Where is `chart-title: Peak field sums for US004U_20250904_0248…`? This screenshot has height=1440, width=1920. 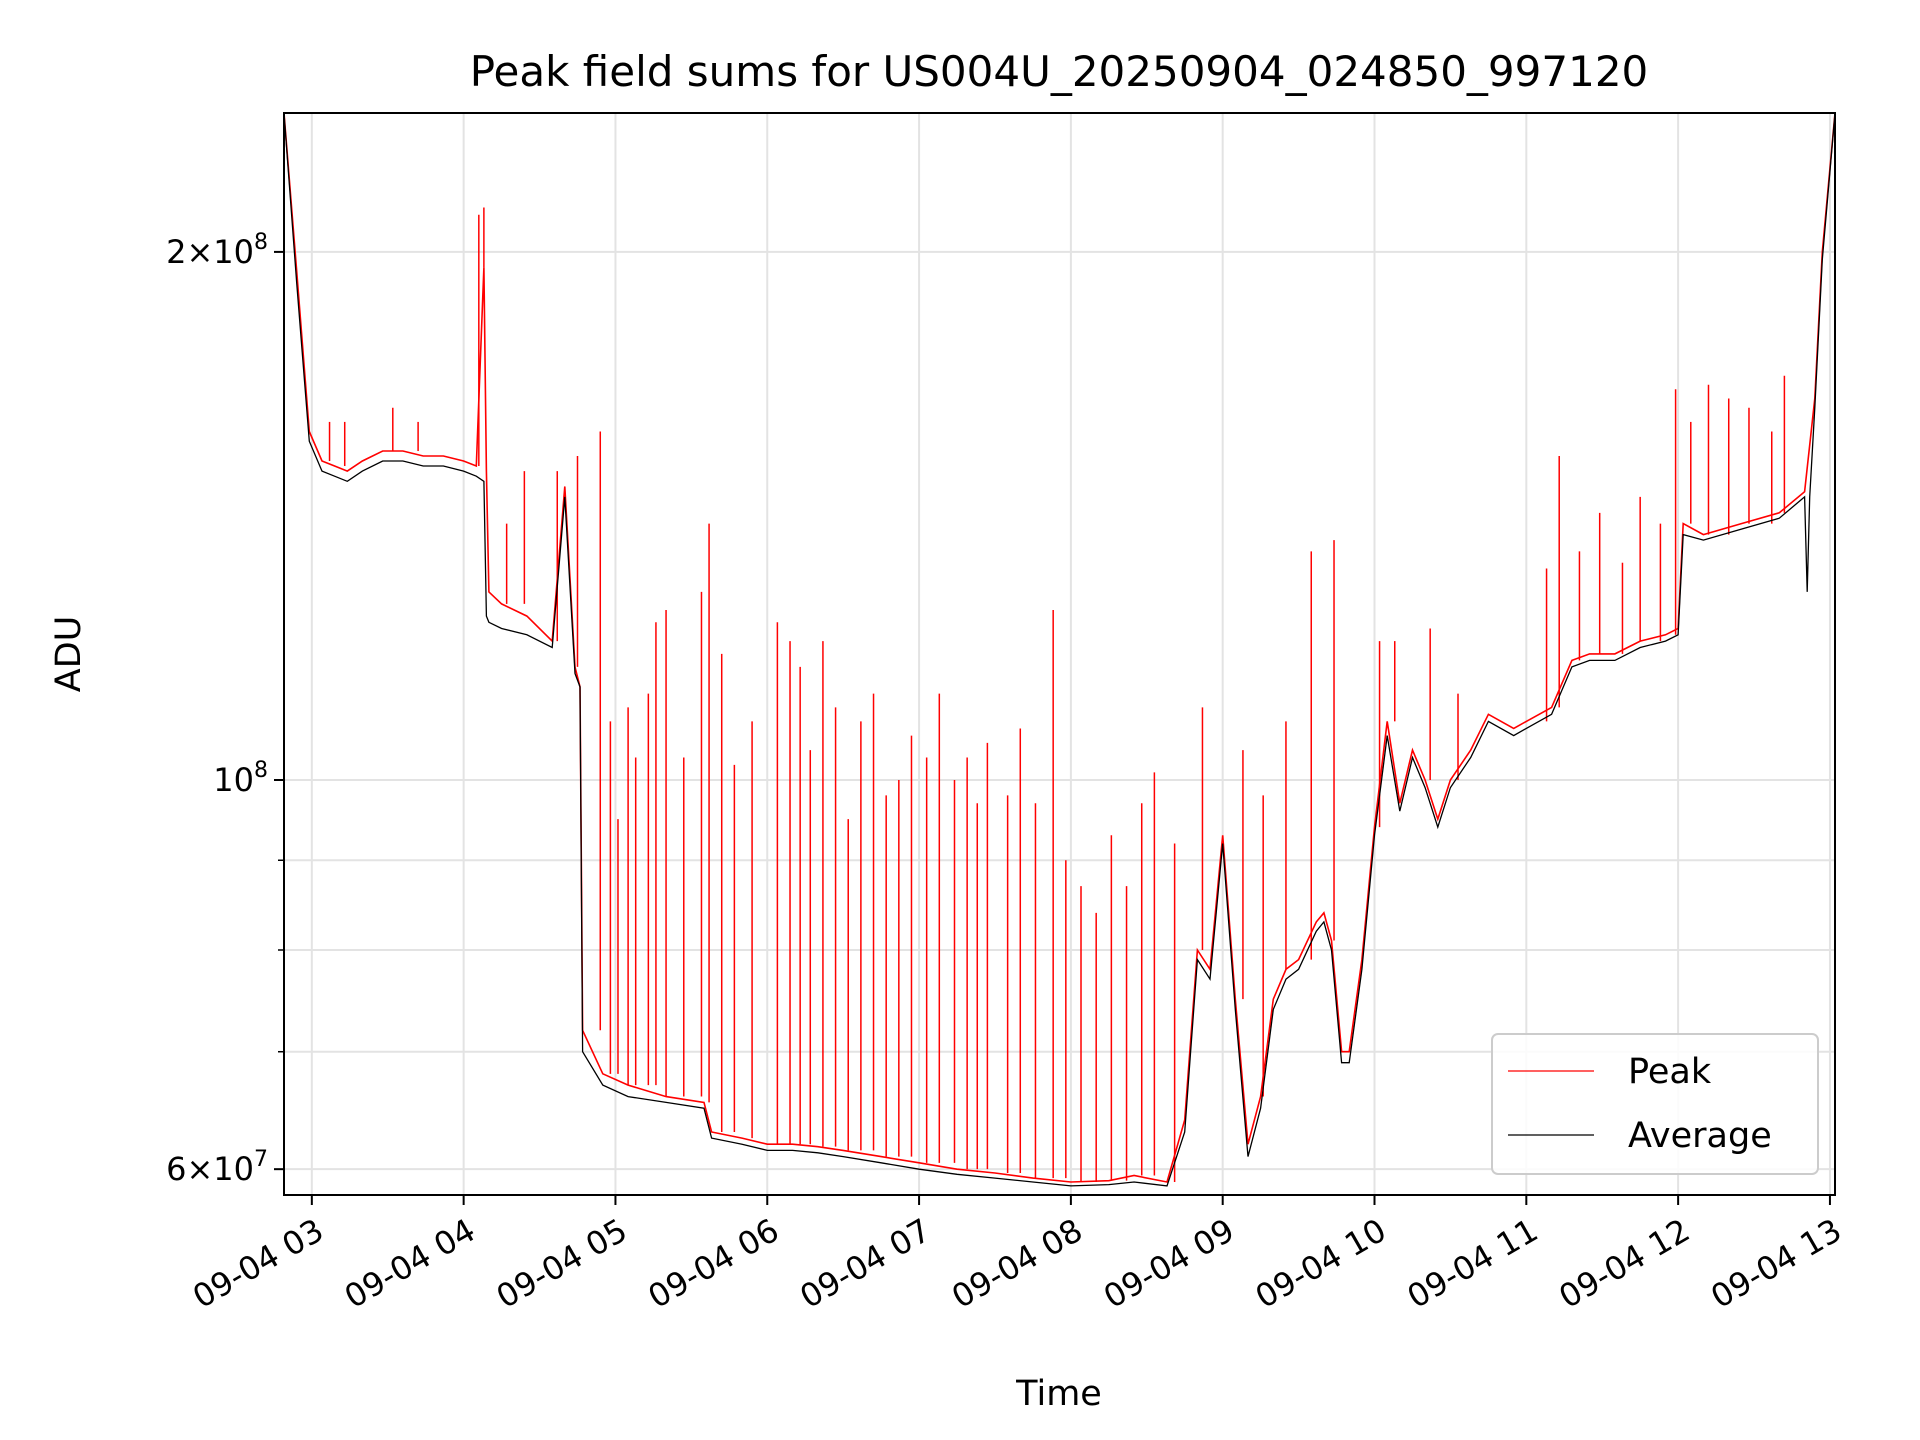 chart-title: Peak field sums for US004U_20250904_0248… is located at coordinates (1059, 71).